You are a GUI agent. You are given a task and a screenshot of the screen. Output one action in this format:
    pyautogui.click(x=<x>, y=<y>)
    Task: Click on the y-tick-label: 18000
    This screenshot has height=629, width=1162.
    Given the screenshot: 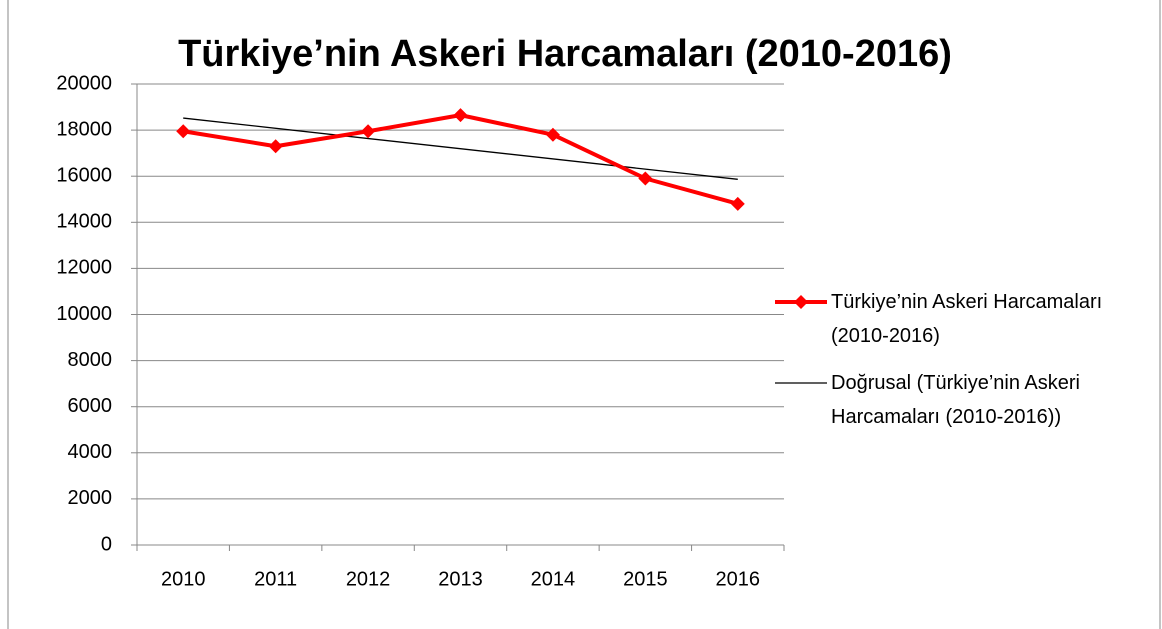 What is the action you would take?
    pyautogui.click(x=84, y=129)
    